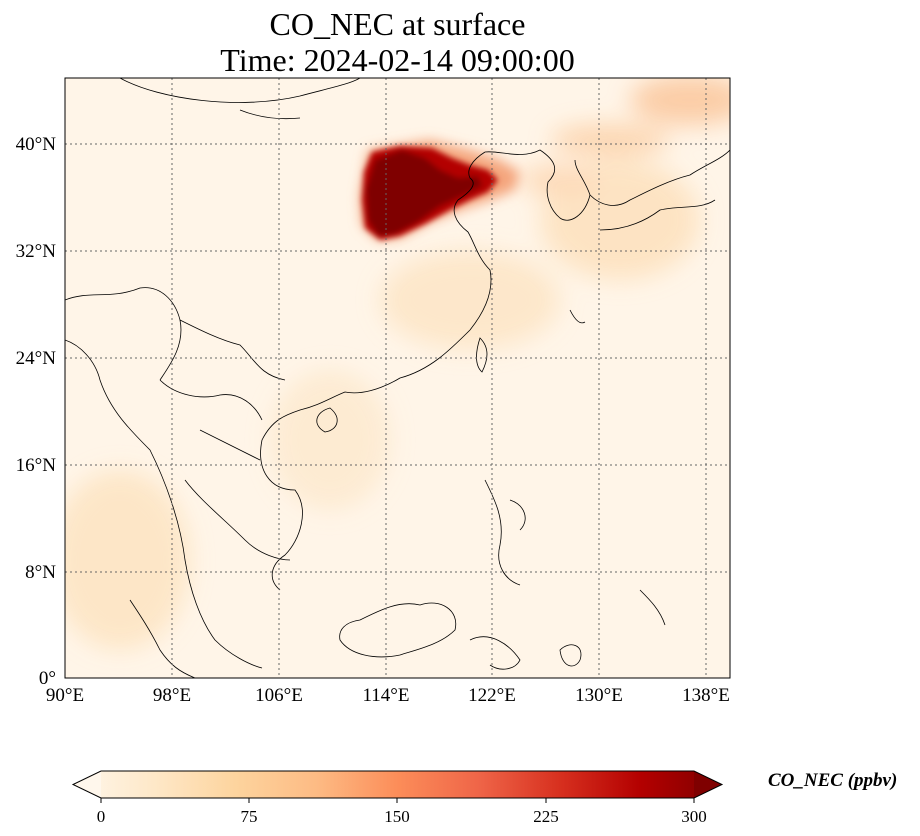 The width and height of the screenshot is (920, 836). I want to click on lon-tick-label: 130°E, so click(599, 695).